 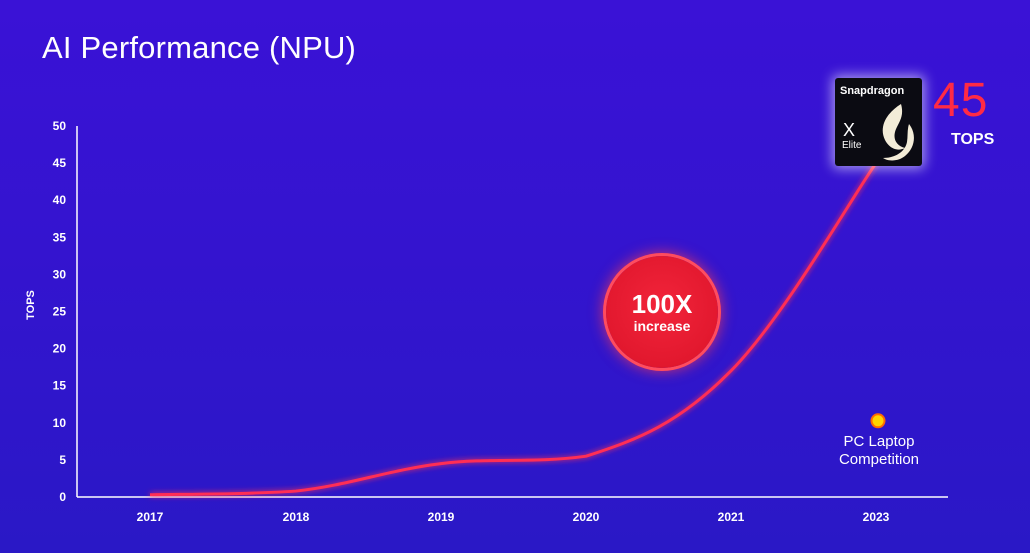 What do you see at coordinates (878, 421) in the screenshot?
I see `competition-marker` at bounding box center [878, 421].